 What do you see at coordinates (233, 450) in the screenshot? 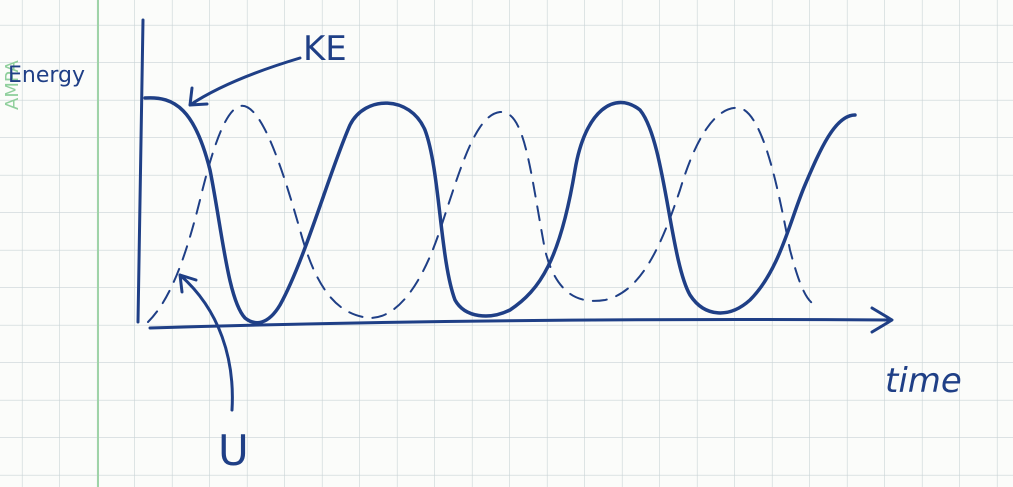
I see `u-label: U` at bounding box center [233, 450].